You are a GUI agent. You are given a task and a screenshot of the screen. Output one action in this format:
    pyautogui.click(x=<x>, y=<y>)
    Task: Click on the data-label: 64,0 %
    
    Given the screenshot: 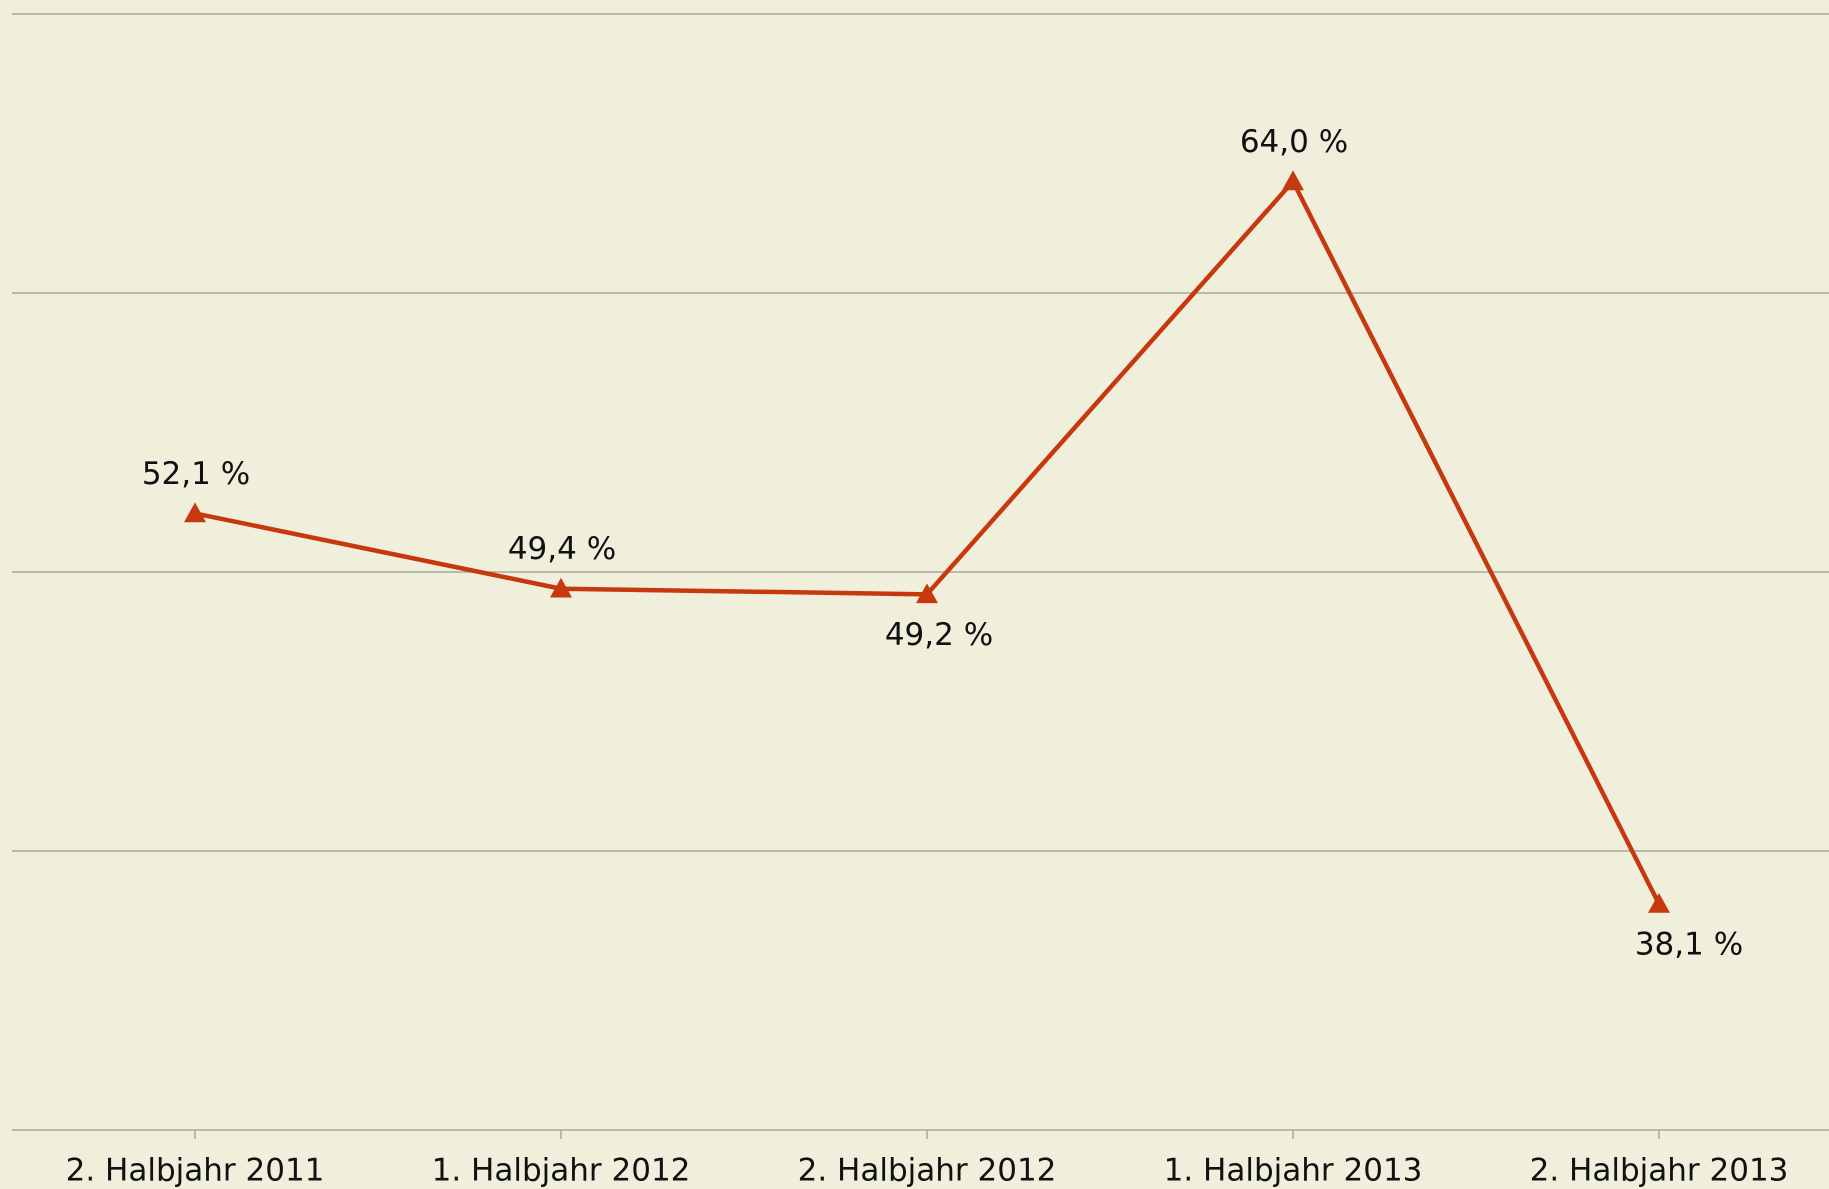 What is the action you would take?
    pyautogui.click(x=1294, y=142)
    